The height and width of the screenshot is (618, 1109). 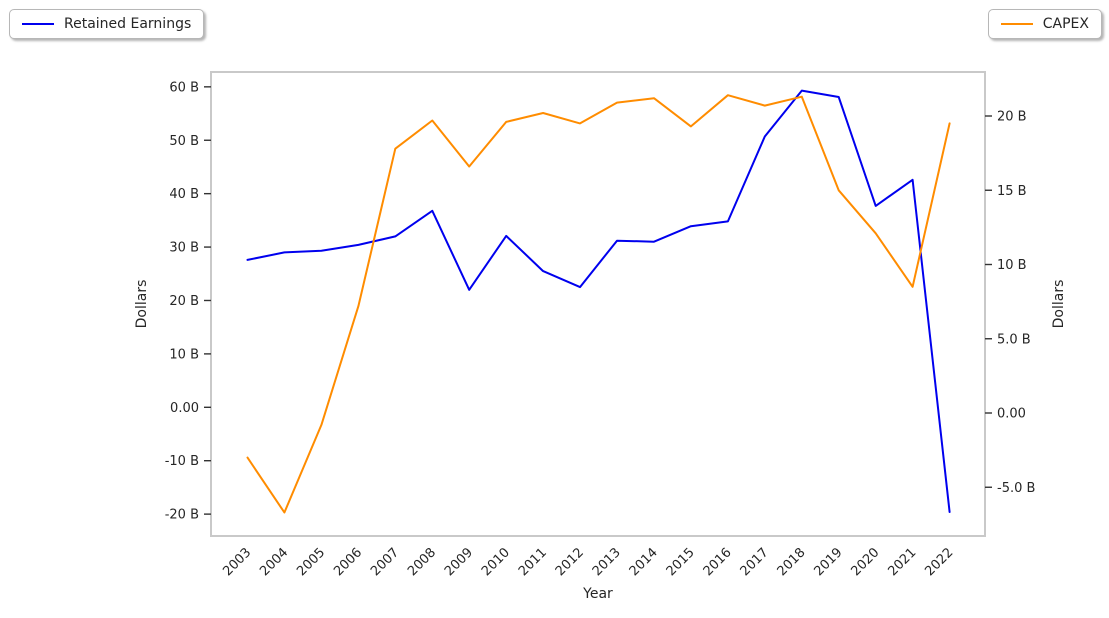 What do you see at coordinates (38, 24) in the screenshot?
I see `retained-earnings-line-swatch` at bounding box center [38, 24].